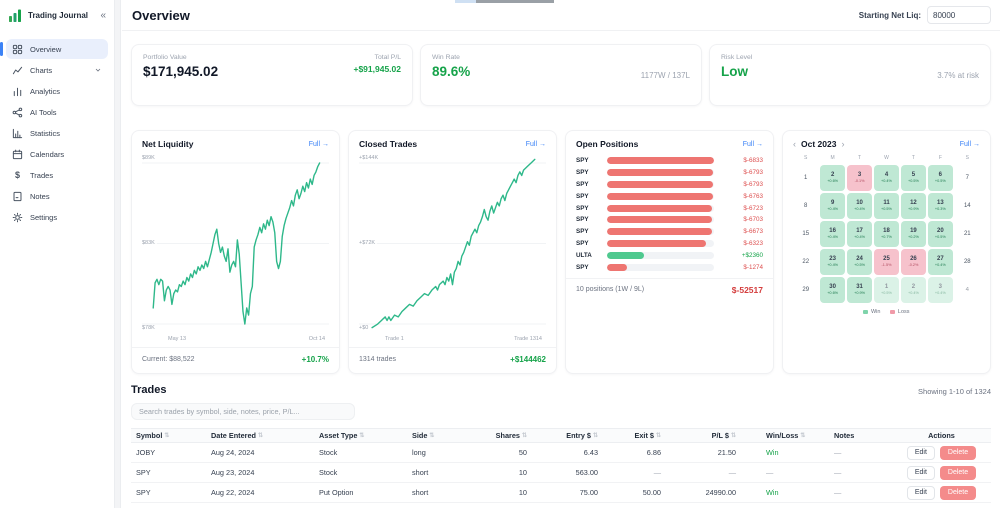 This screenshot has height=508, width=1000. What do you see at coordinates (17, 91) in the screenshot?
I see `bar-chart-icon` at bounding box center [17, 91].